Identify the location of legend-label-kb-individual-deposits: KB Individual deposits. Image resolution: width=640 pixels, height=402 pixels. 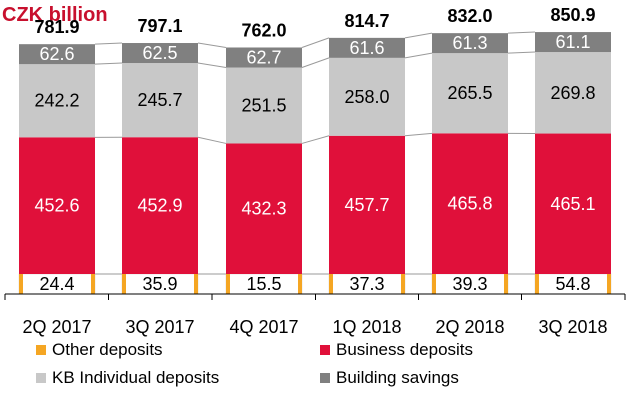
(136, 377).